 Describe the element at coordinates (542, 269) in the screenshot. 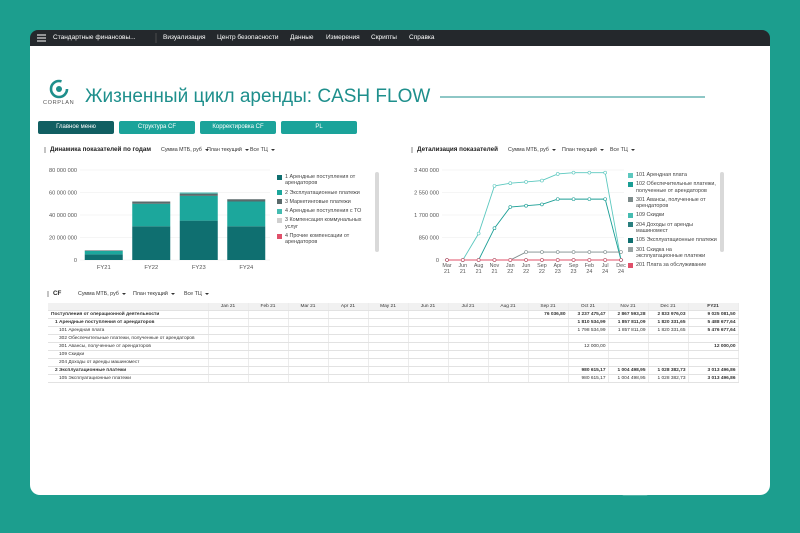

I see `x-tick-label: Sep 22` at that location.